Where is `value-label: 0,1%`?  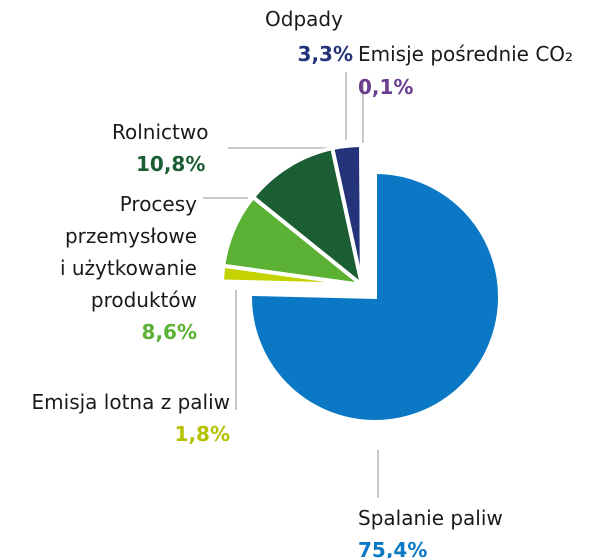 value-label: 0,1% is located at coordinates (386, 87).